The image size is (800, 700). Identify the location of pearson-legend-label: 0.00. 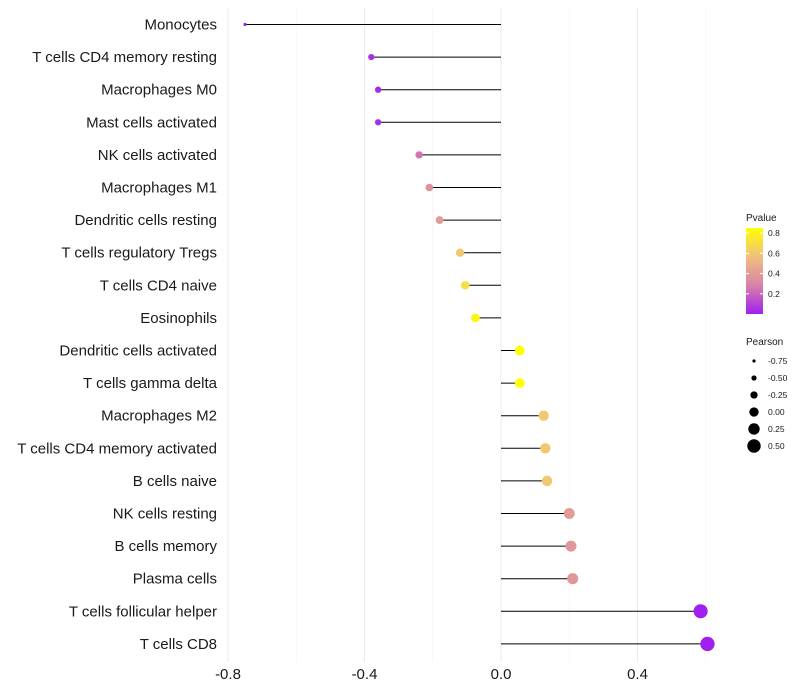
(776, 412).